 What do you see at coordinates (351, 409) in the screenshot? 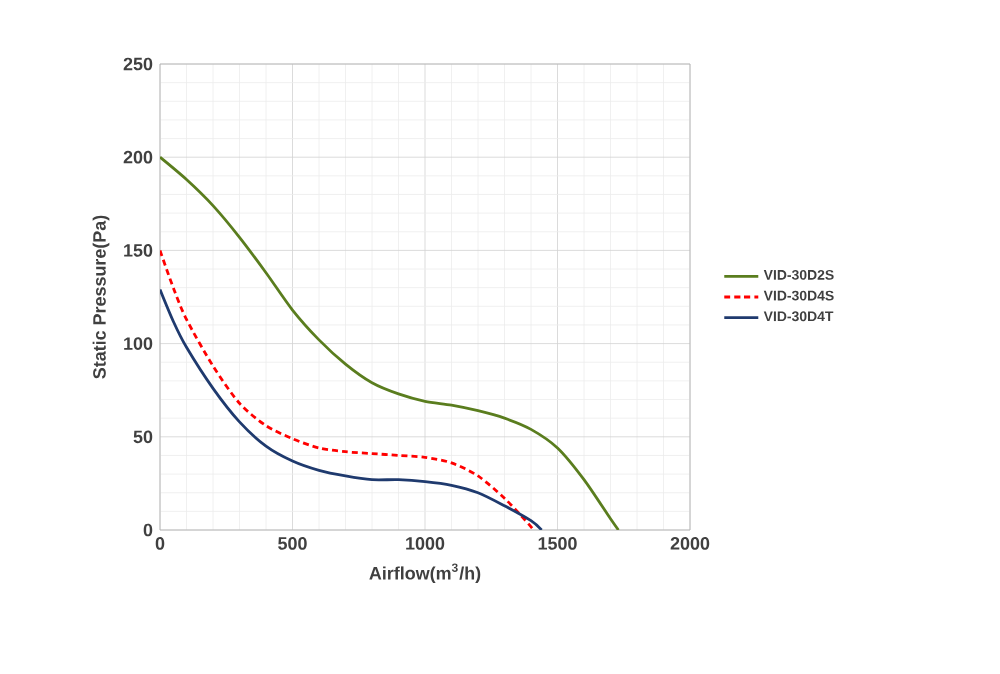
I see `line-series` at bounding box center [351, 409].